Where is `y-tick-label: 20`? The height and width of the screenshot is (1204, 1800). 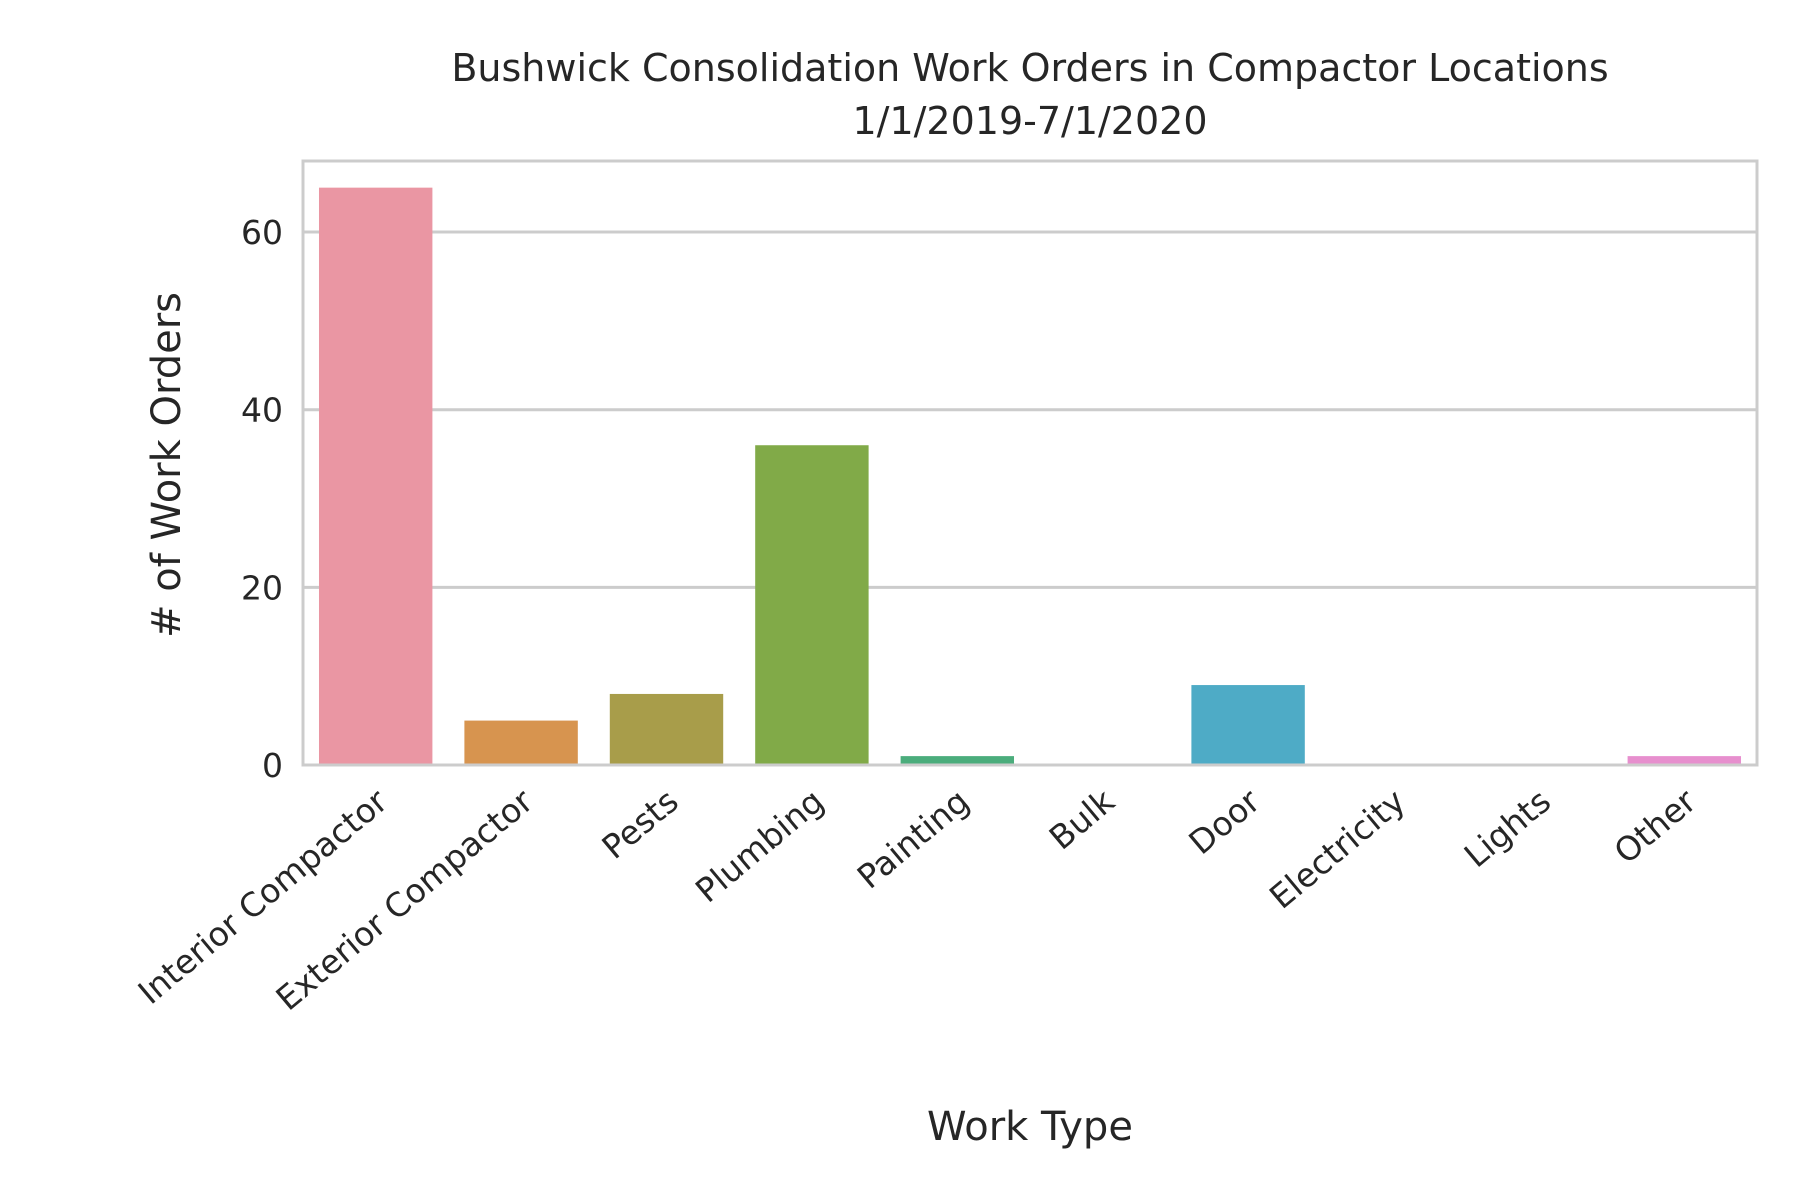 y-tick-label: 20 is located at coordinates (262, 587).